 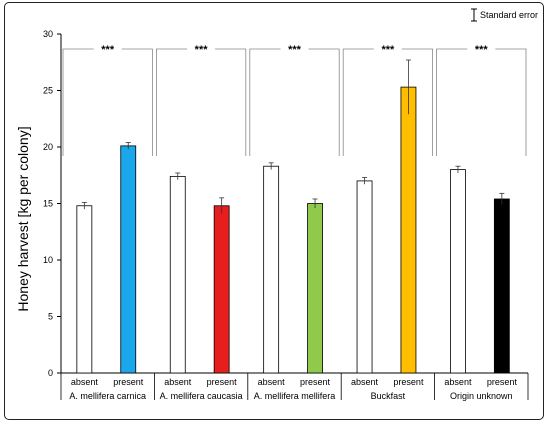 I want to click on group-label: A. mellifera mellifera, so click(x=295, y=396).